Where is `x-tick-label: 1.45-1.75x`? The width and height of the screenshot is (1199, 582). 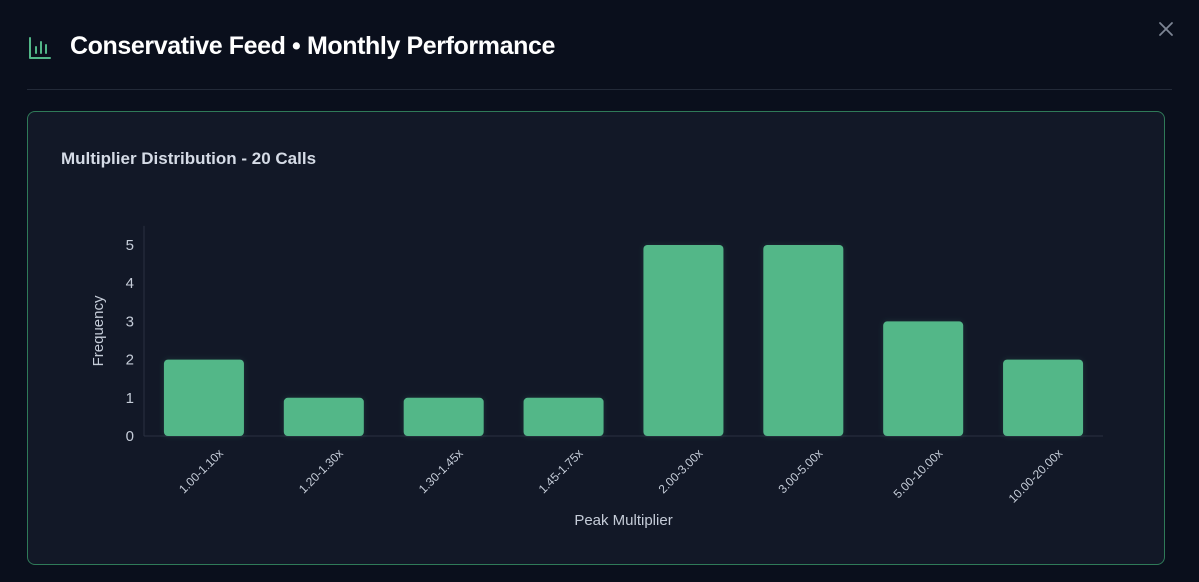
x-tick-label: 1.45-1.75x is located at coordinates (561, 471).